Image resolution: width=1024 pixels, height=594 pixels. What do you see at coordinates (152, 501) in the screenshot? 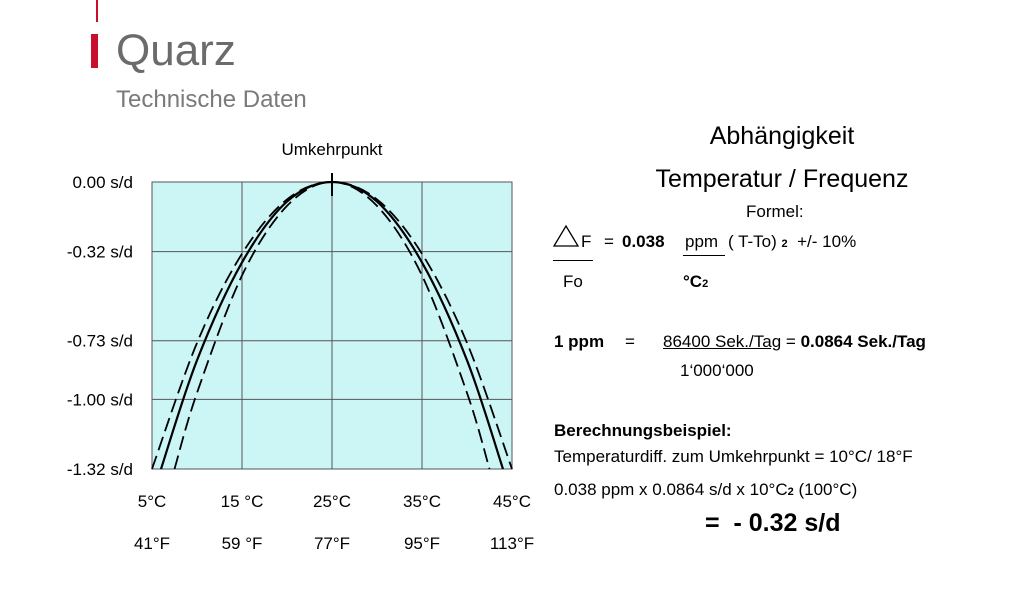
I see `x-tick-label: 5°C` at bounding box center [152, 501].